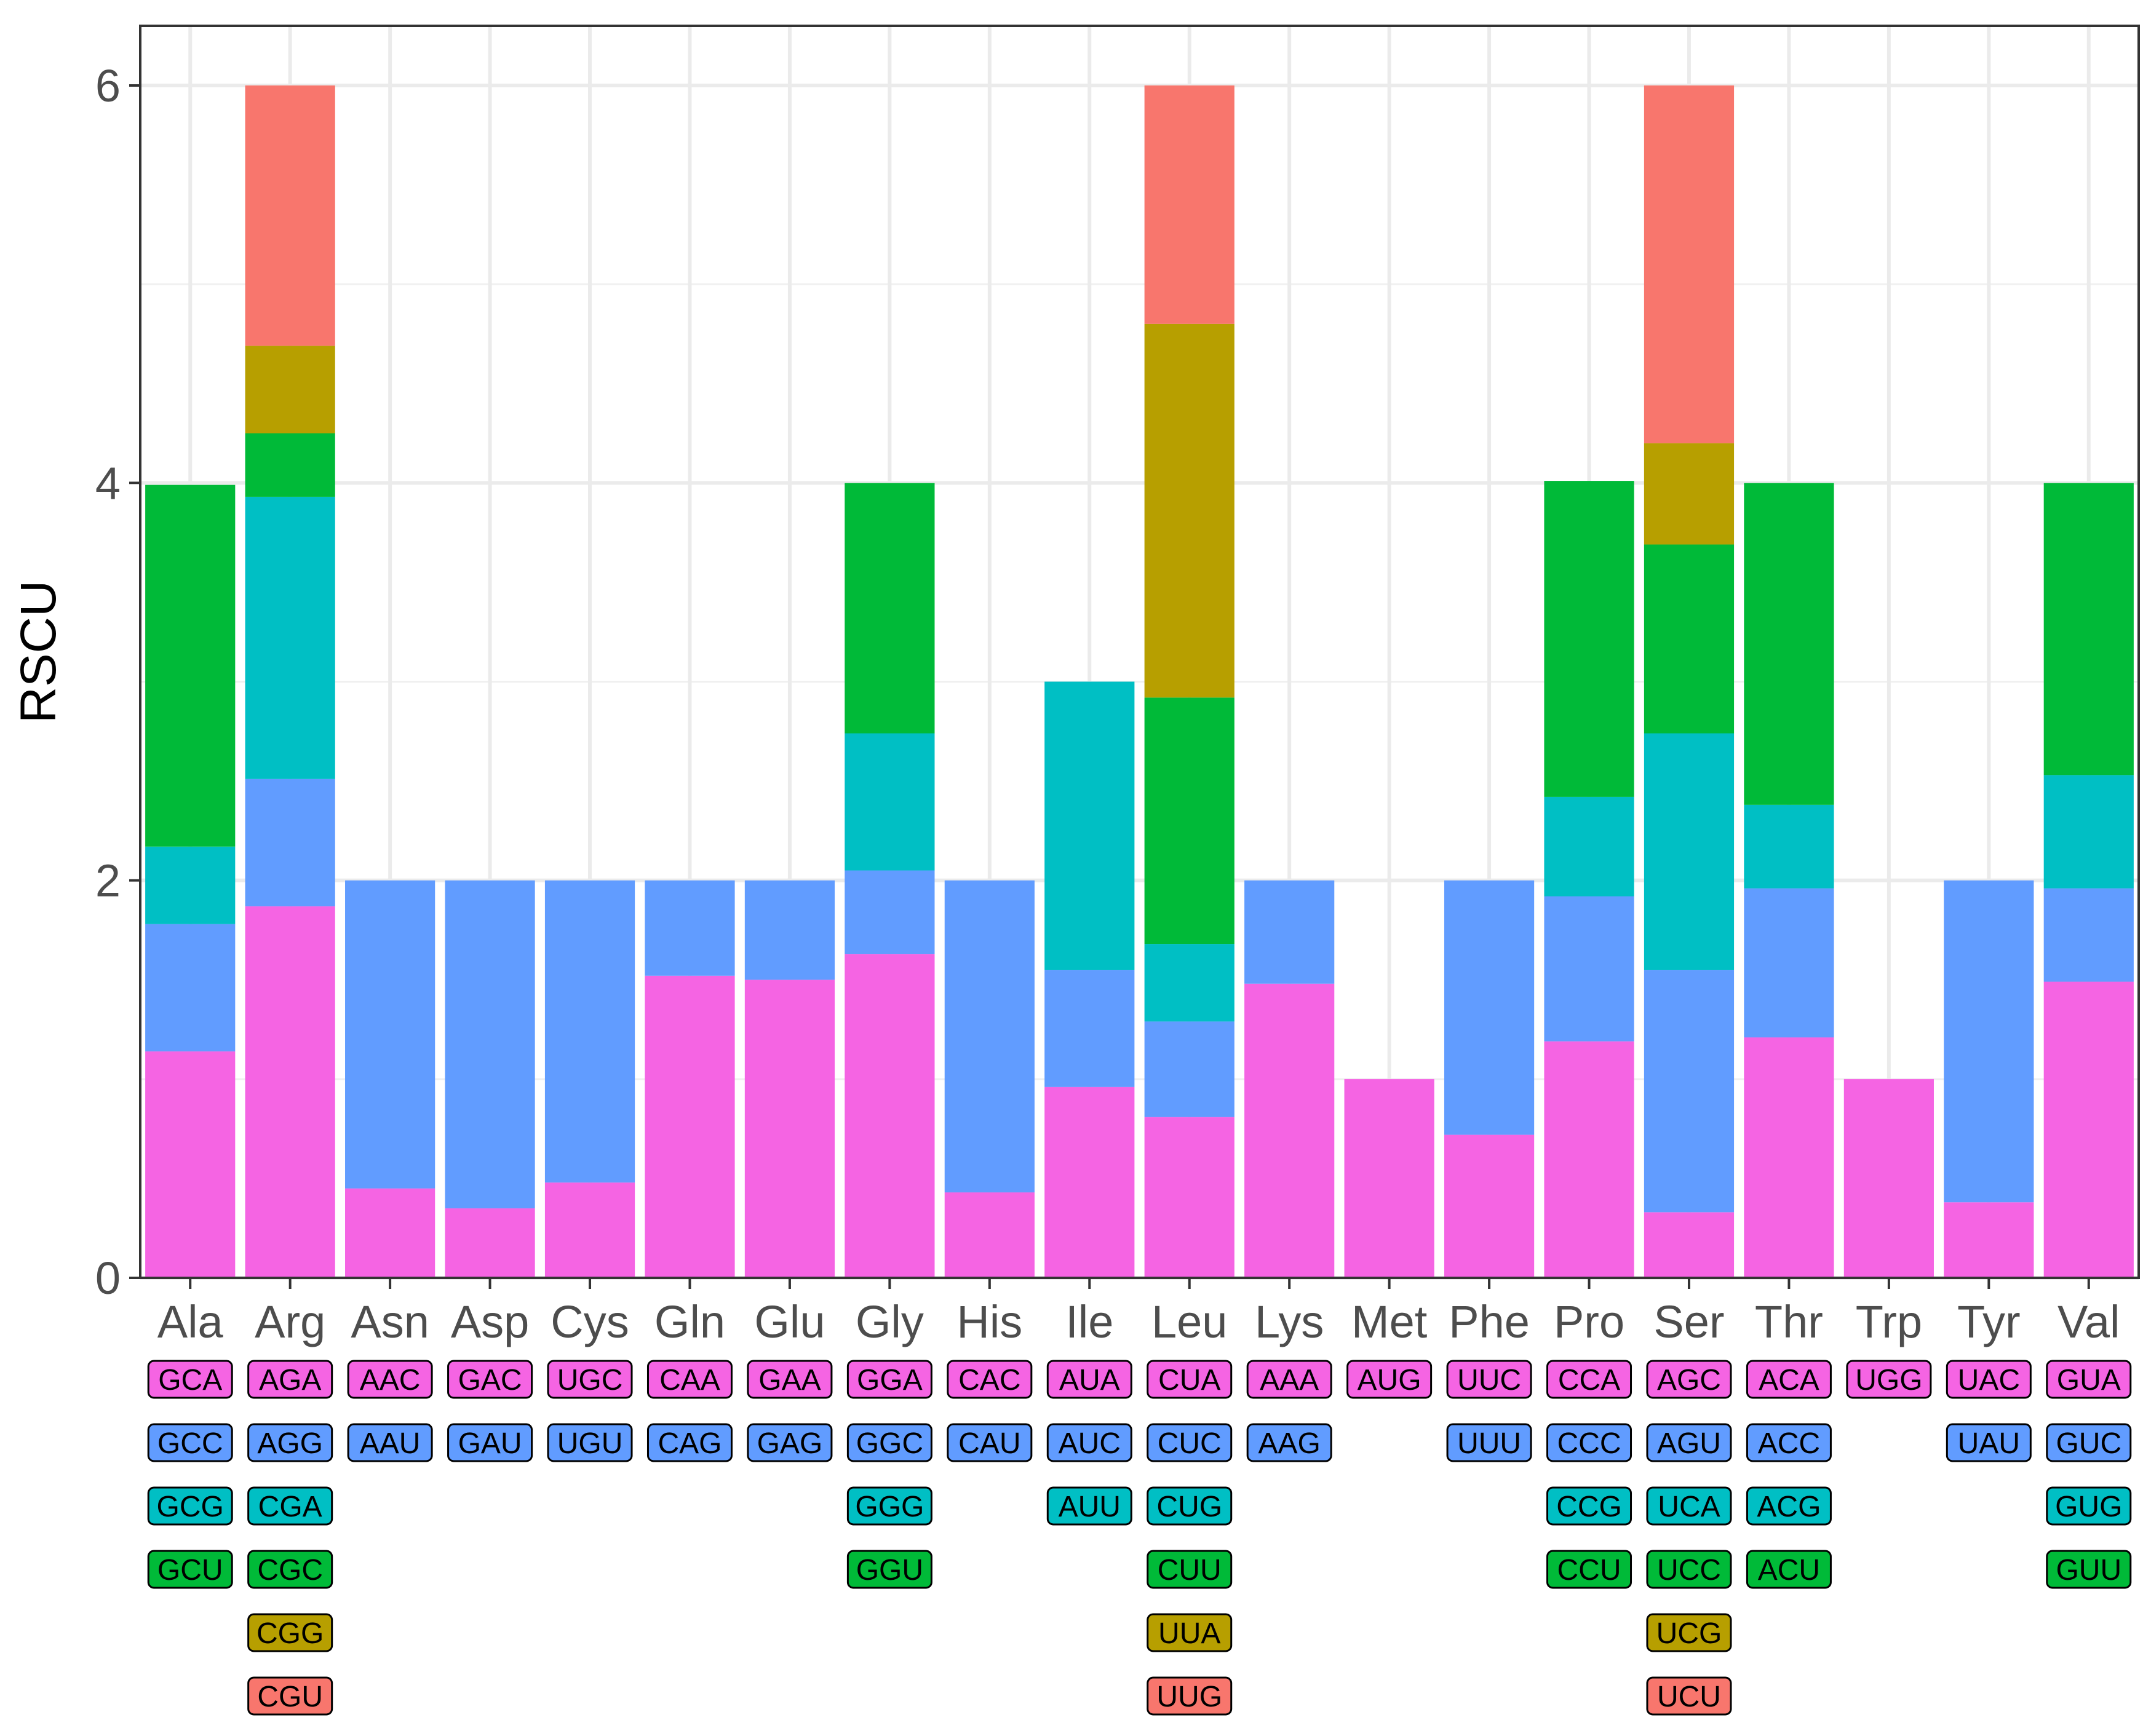  Describe the element at coordinates (390, 1380) in the screenshot. I see `codon-label-text: AAC` at that location.